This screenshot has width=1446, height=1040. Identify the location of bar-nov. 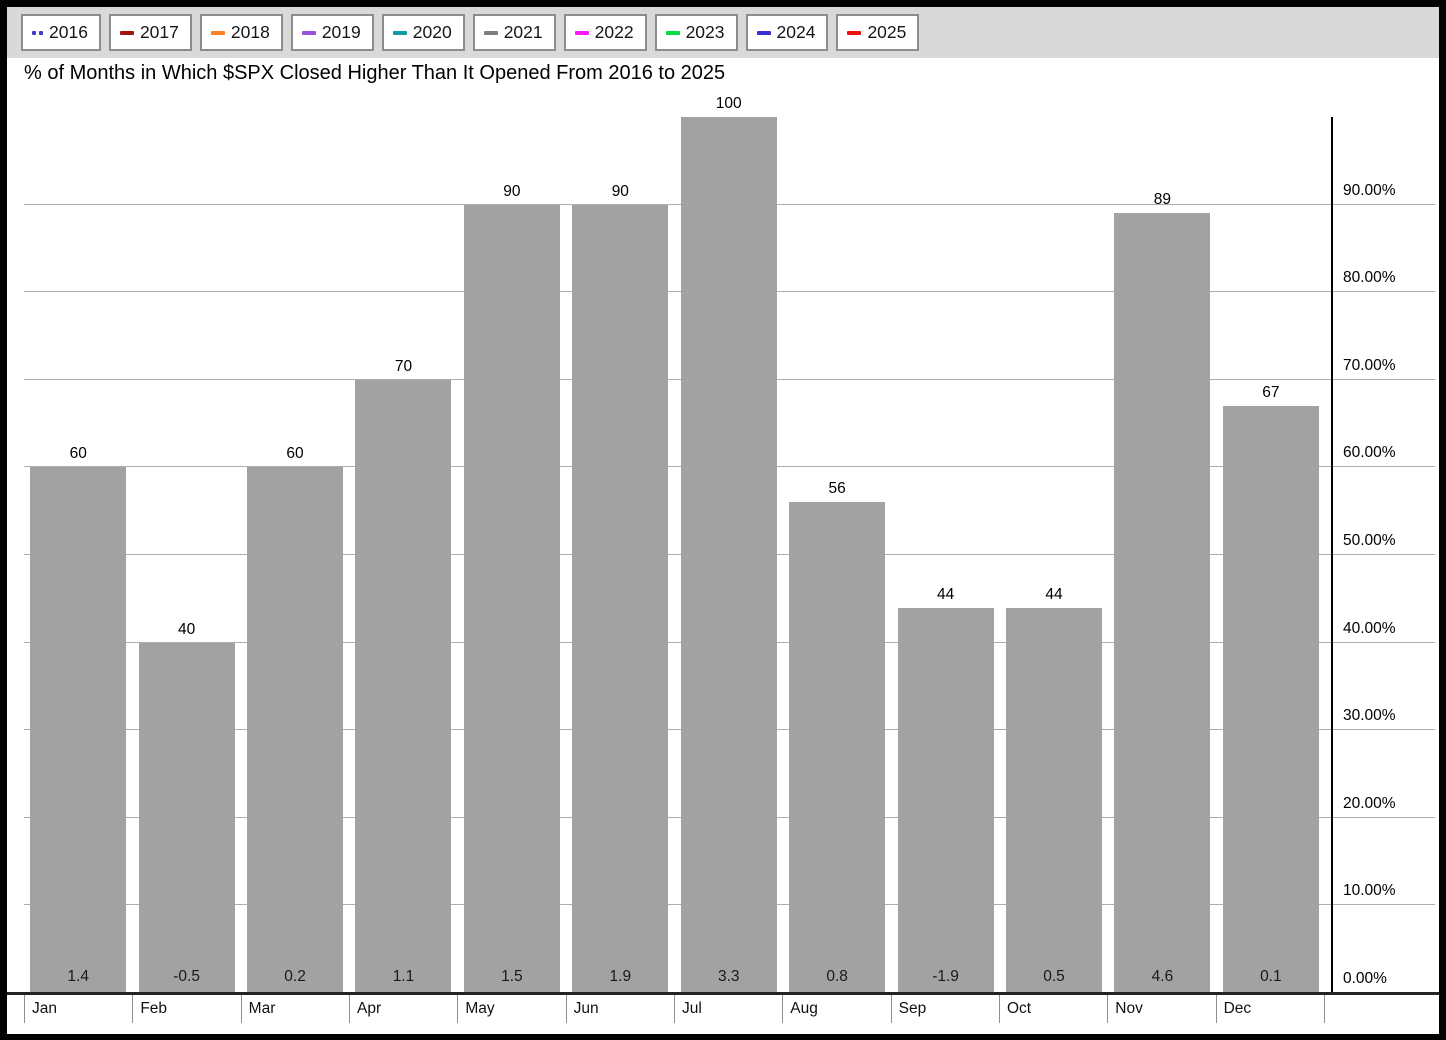
(1162, 603).